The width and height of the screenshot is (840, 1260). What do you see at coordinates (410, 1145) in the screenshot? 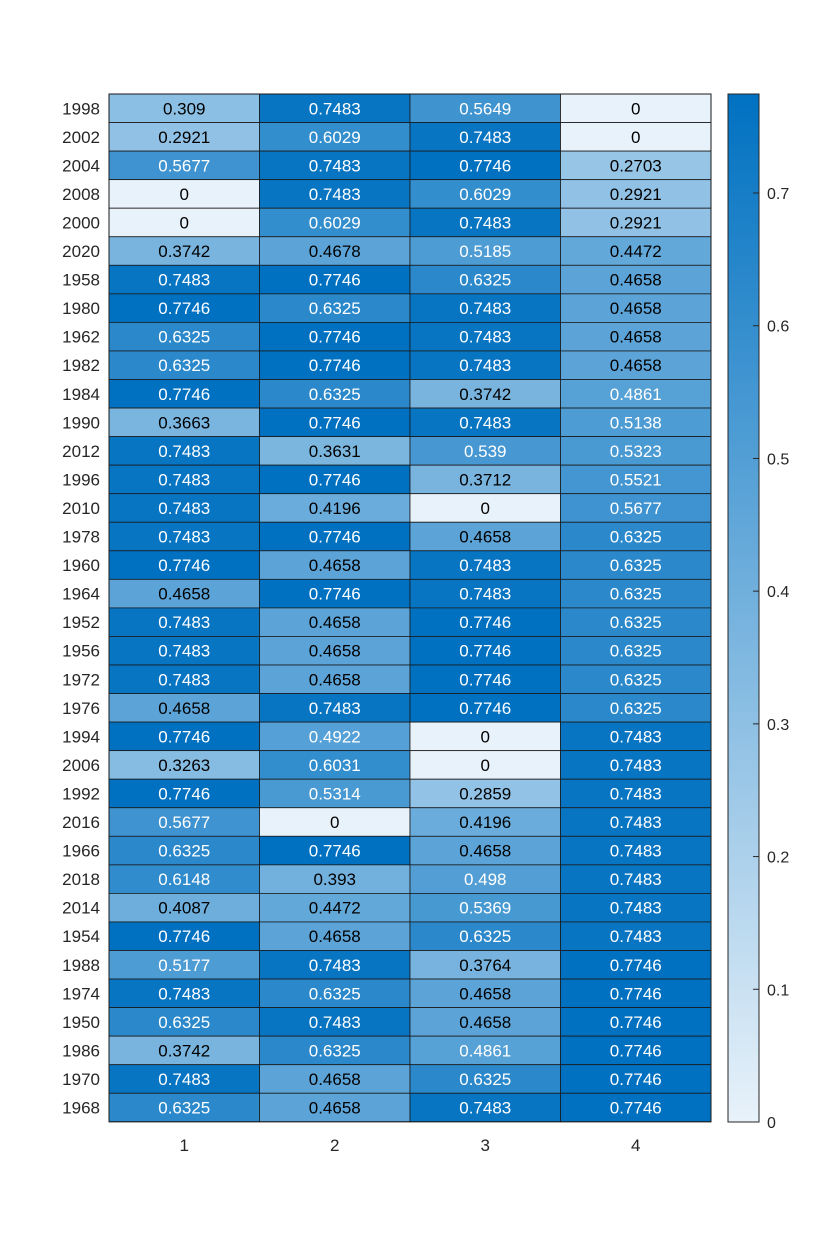
I see `x-tick-labels: 1 2 3 4` at bounding box center [410, 1145].